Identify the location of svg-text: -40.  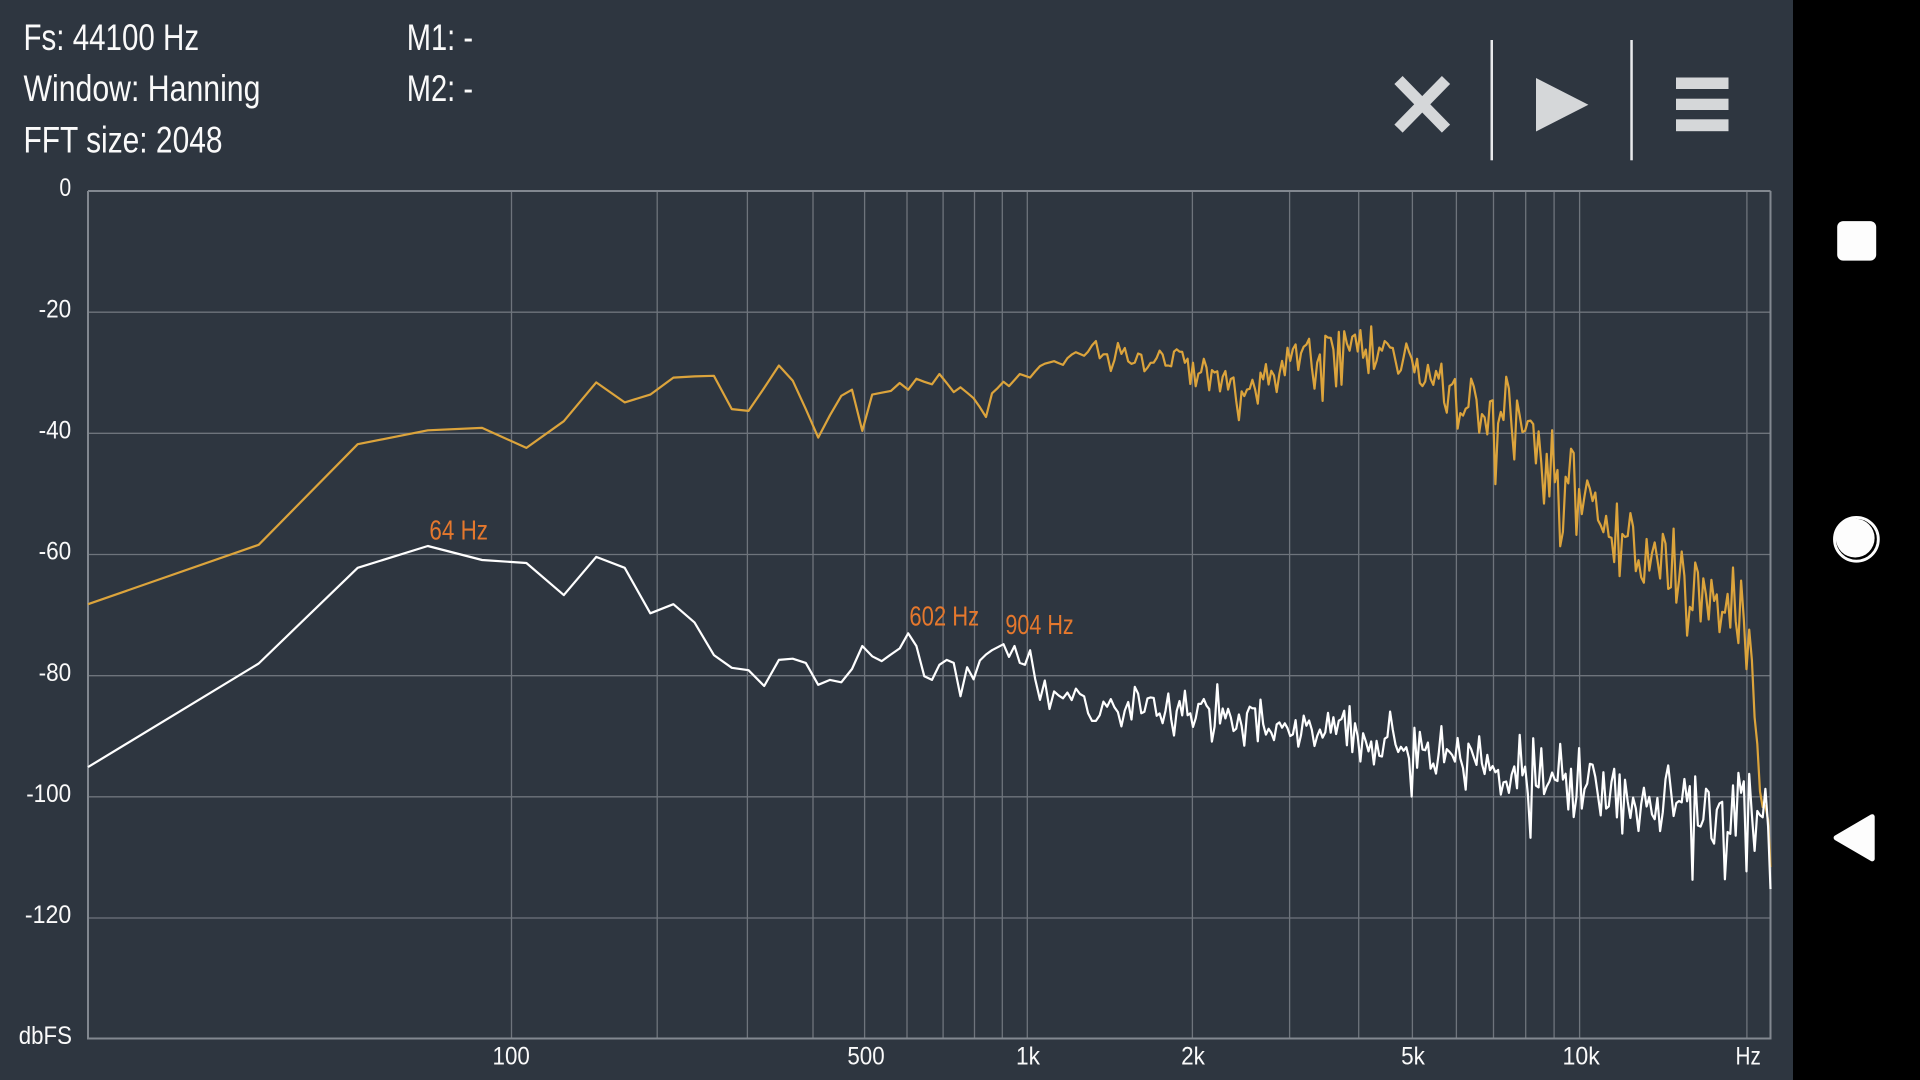
(55, 431).